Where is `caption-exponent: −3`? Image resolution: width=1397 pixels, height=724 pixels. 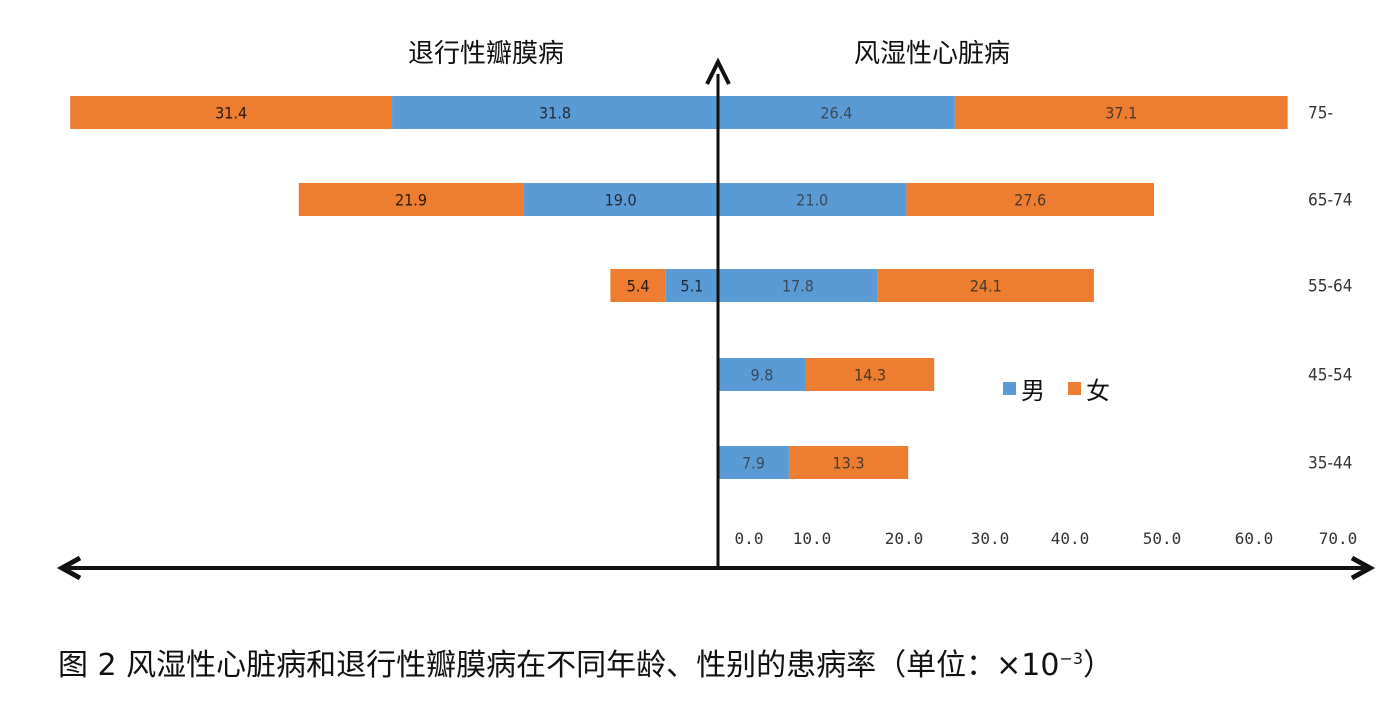
caption-exponent: −3 is located at coordinates (1071, 658).